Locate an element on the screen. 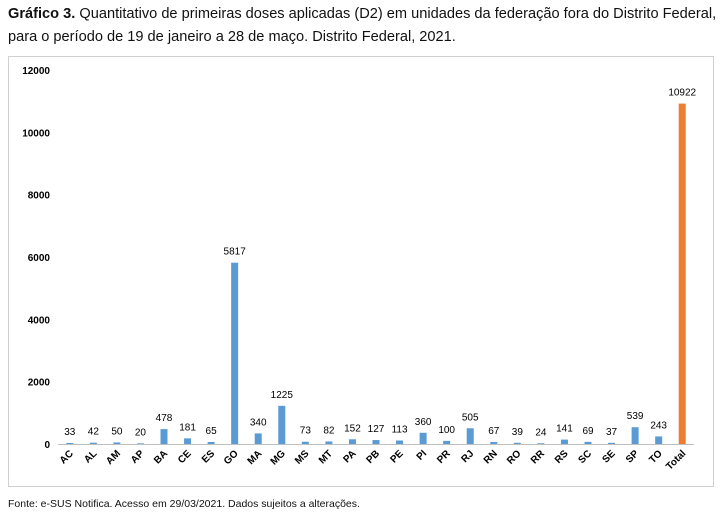 Image resolution: width=727 pixels, height=519 pixels. bar-pi is located at coordinates (423, 438).